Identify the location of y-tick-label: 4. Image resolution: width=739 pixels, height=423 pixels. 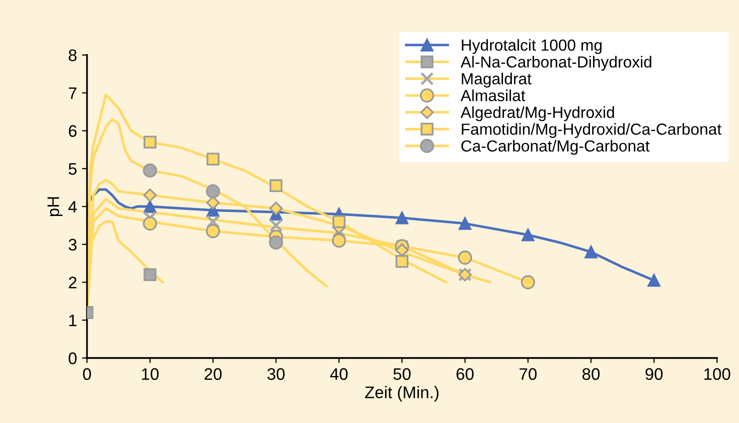
(72, 207).